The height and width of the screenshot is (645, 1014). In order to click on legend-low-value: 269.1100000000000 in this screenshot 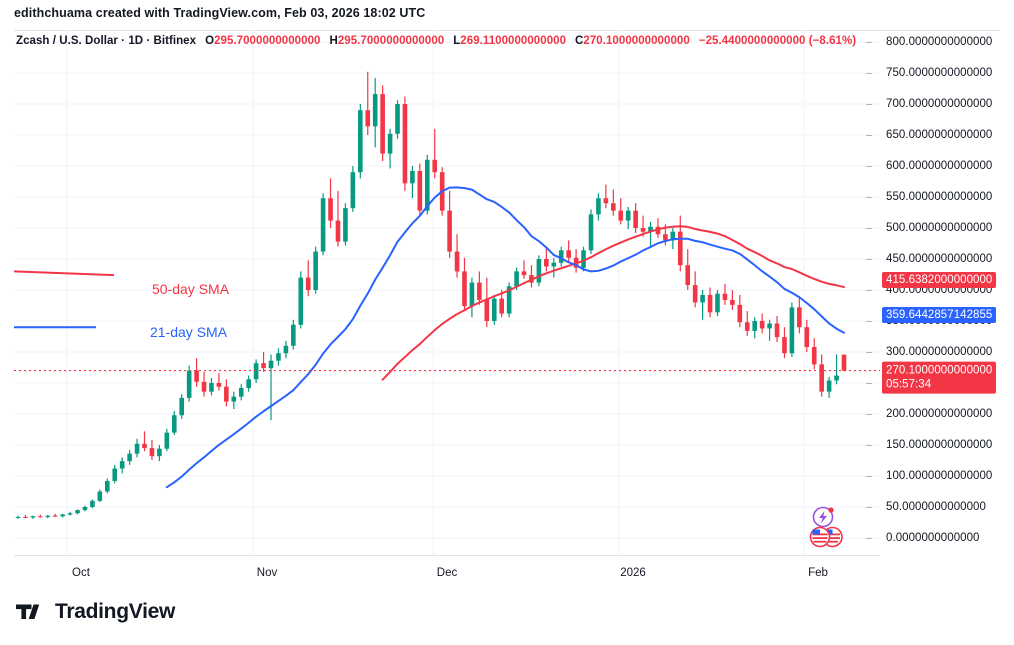, I will do `click(513, 41)`.